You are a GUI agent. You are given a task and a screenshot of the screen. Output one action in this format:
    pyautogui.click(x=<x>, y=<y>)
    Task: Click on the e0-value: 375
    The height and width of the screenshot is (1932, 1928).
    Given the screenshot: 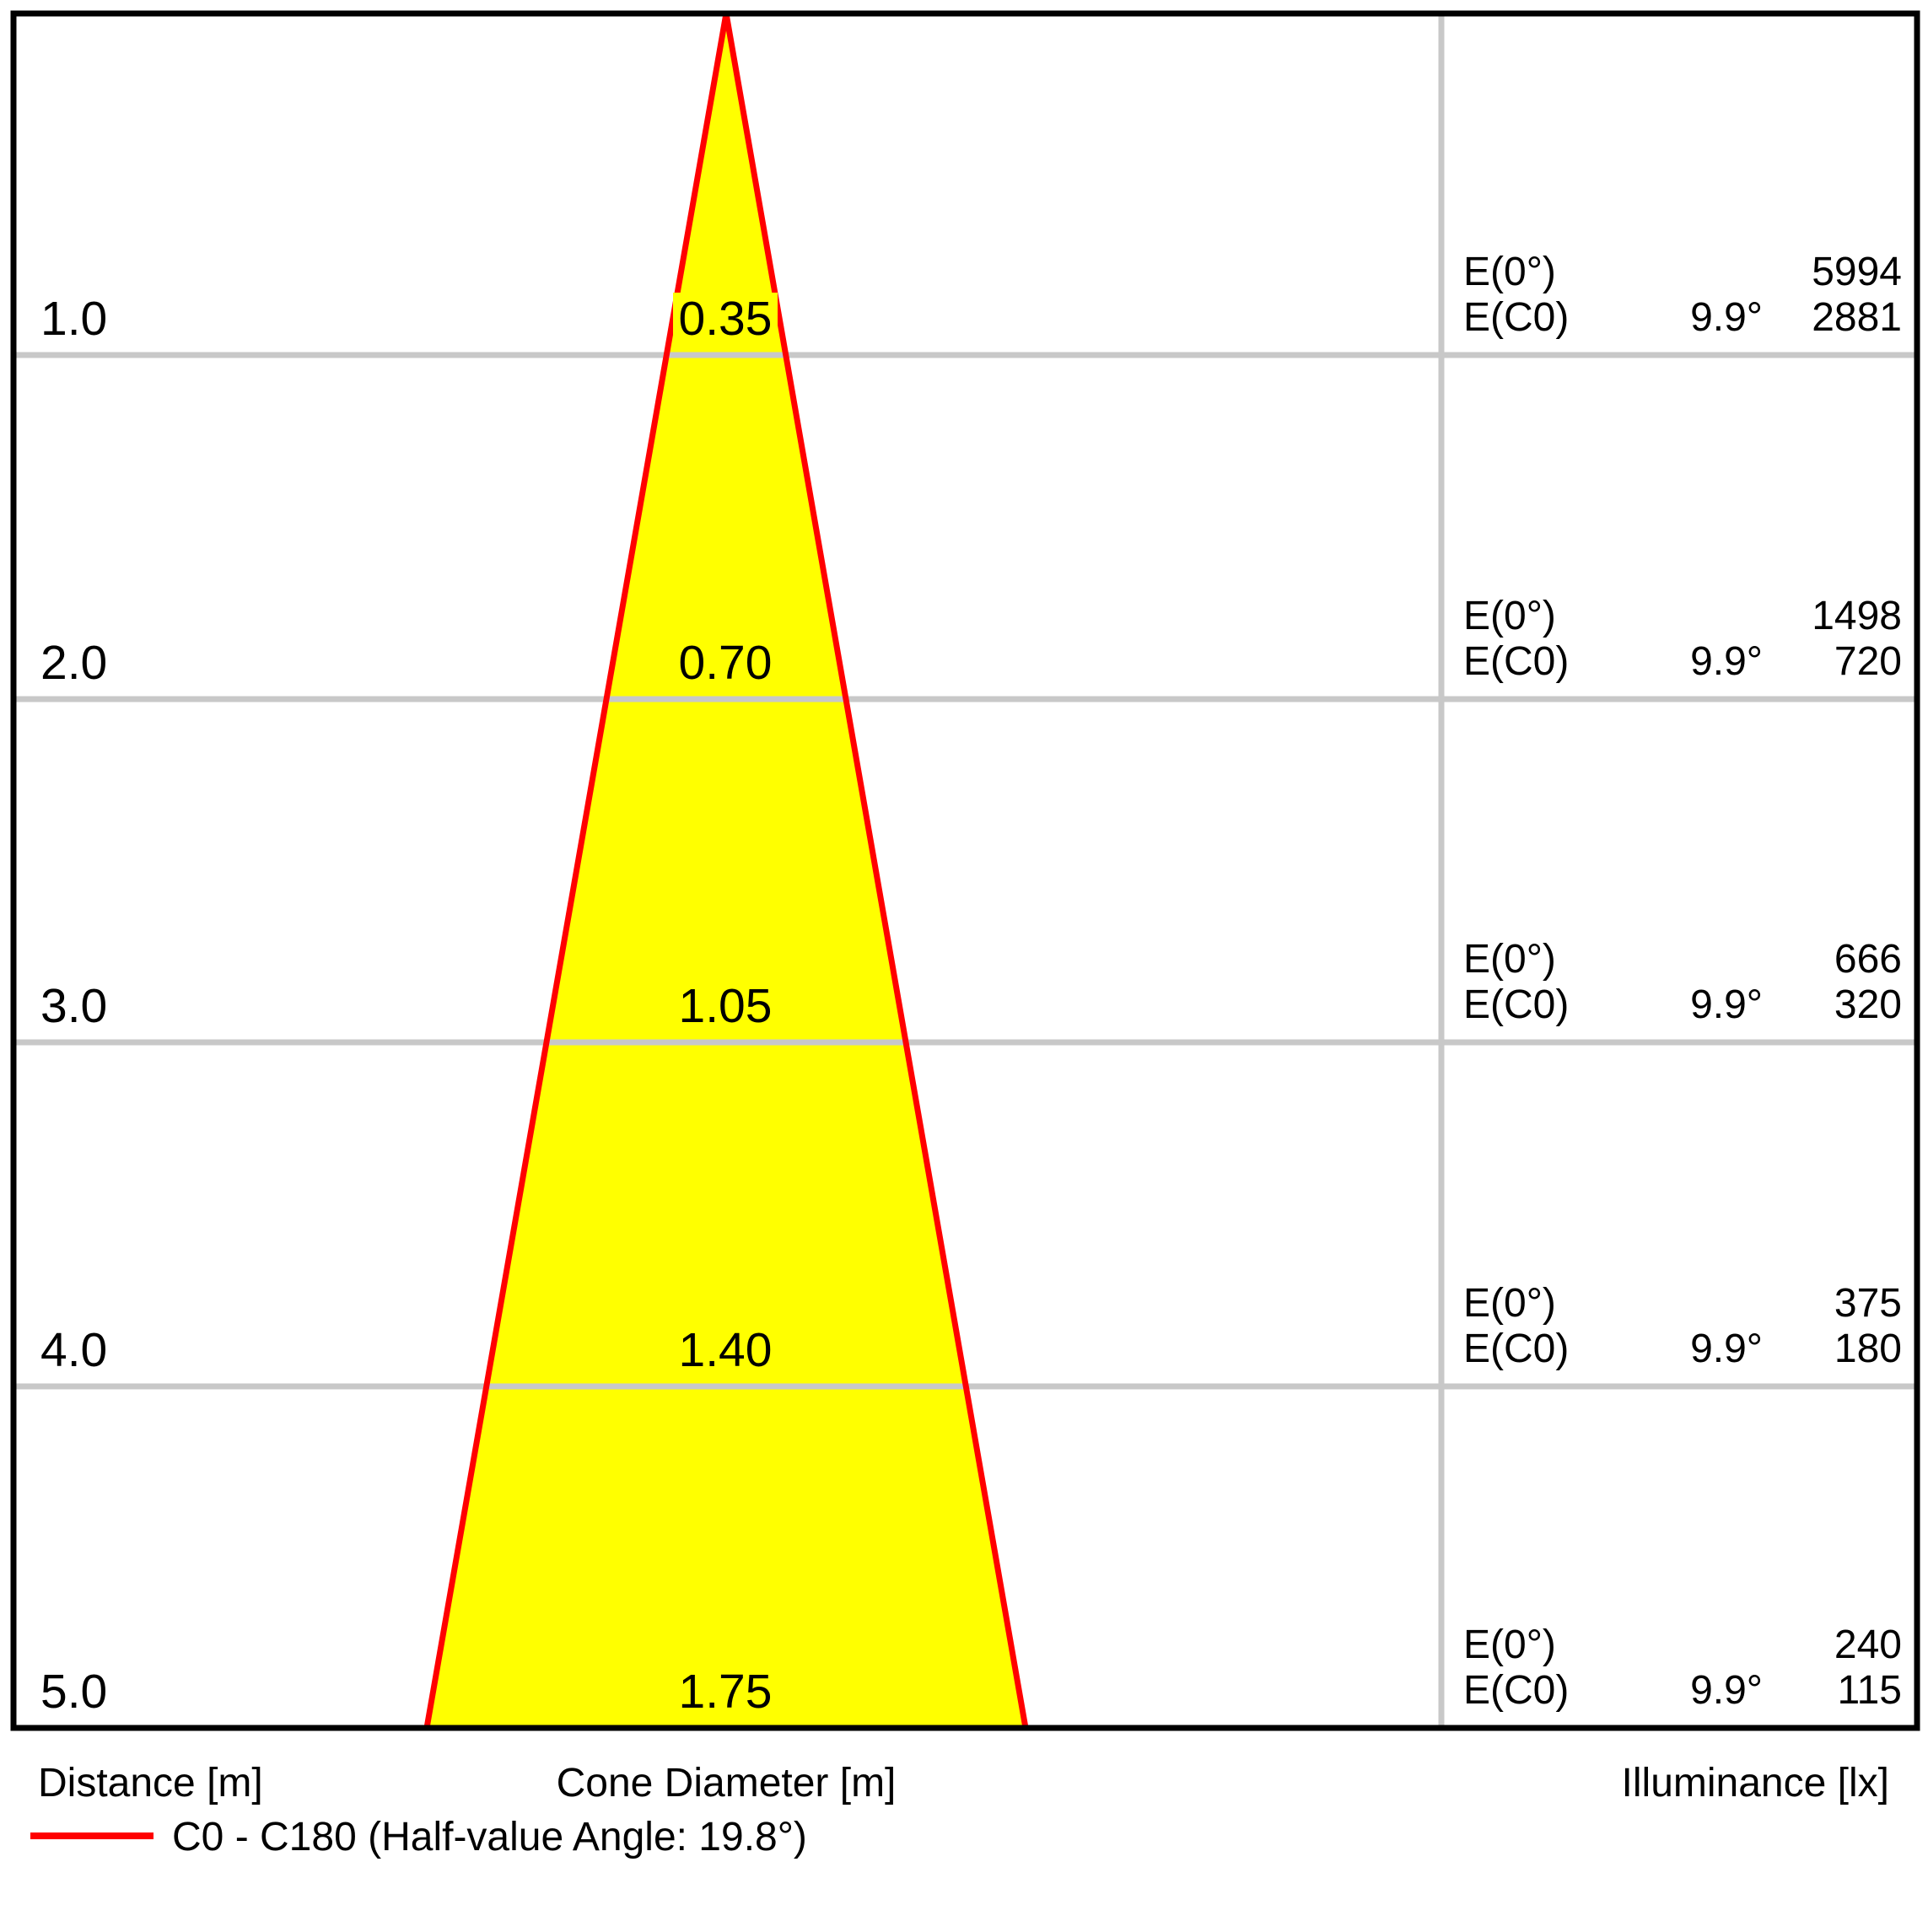 What is the action you would take?
    pyautogui.click(x=1868, y=1304)
    